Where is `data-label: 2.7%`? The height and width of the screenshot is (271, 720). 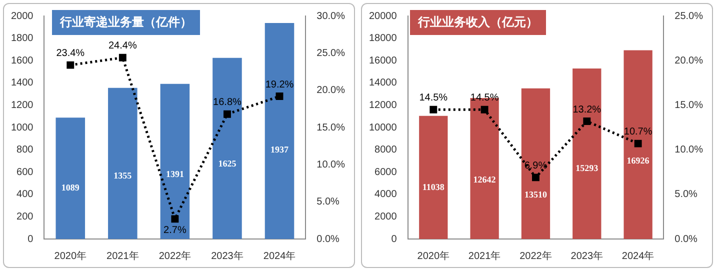 data-label: 2.7% is located at coordinates (175, 230).